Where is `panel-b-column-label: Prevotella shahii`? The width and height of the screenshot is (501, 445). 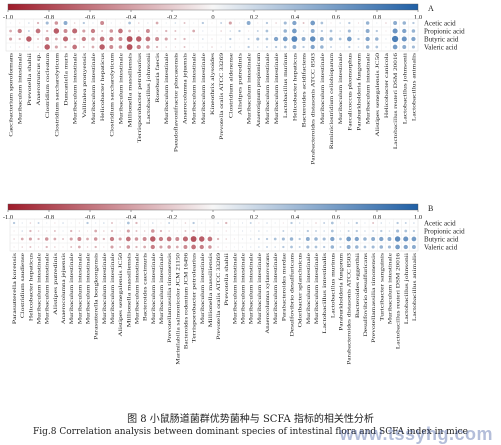
panel-b-column-label: Prevotella shahii is located at coordinates (227, 278).